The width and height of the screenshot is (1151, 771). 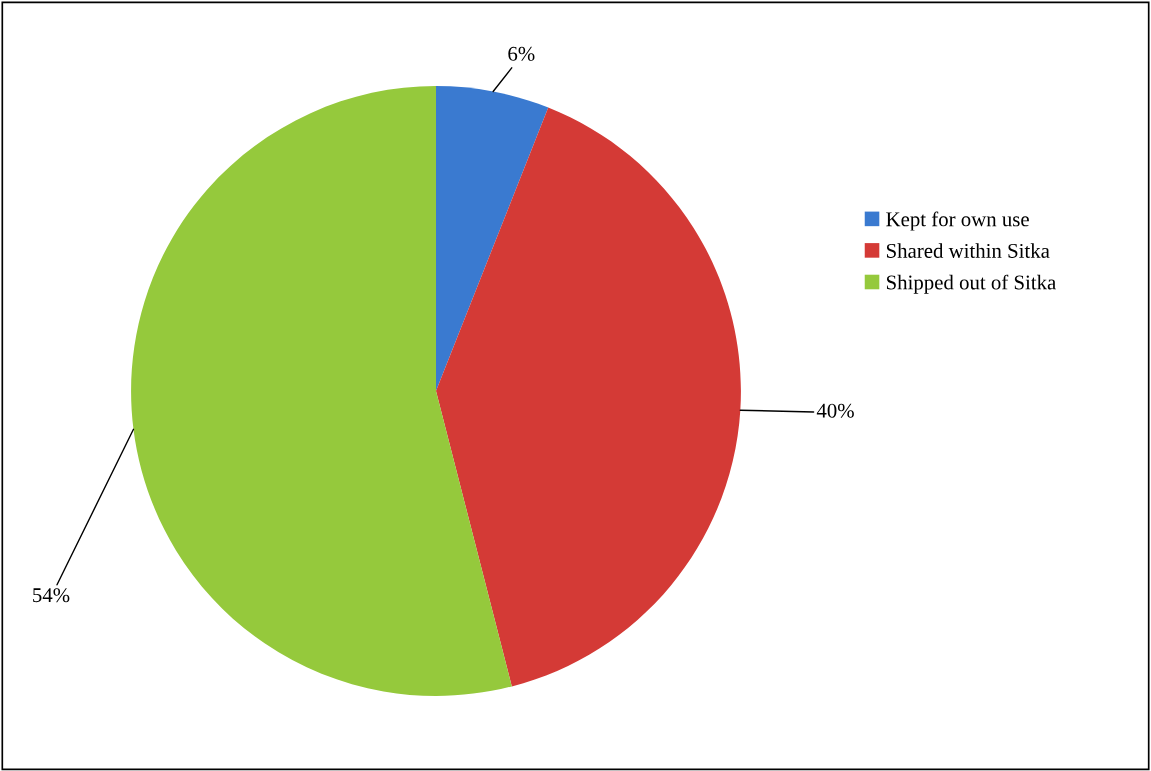 What do you see at coordinates (957, 221) in the screenshot?
I see `legend-label: Kept for own use` at bounding box center [957, 221].